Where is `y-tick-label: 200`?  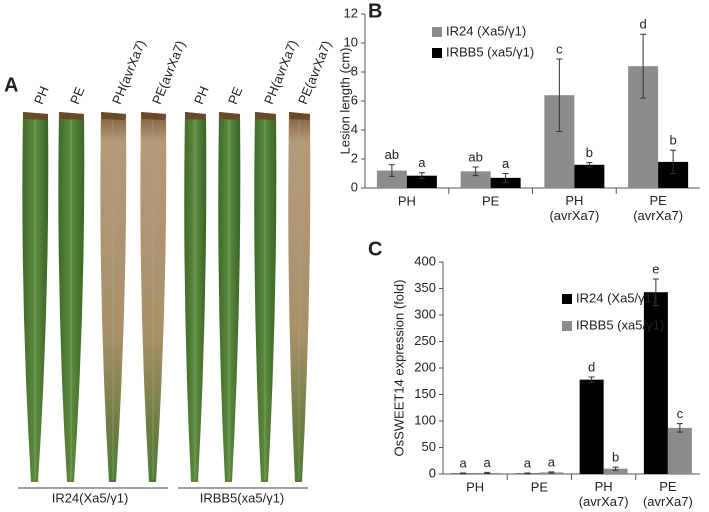 y-tick-label: 200 is located at coordinates (425, 366).